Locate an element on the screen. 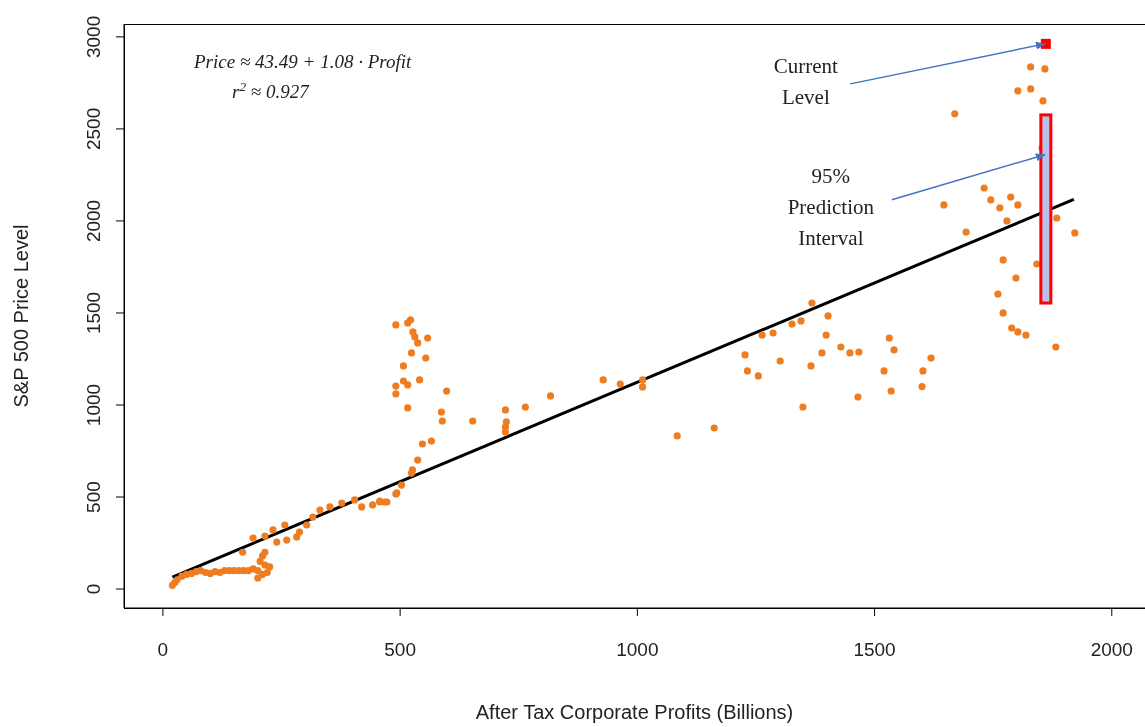  x-tick-label: 0 is located at coordinates (163, 649).